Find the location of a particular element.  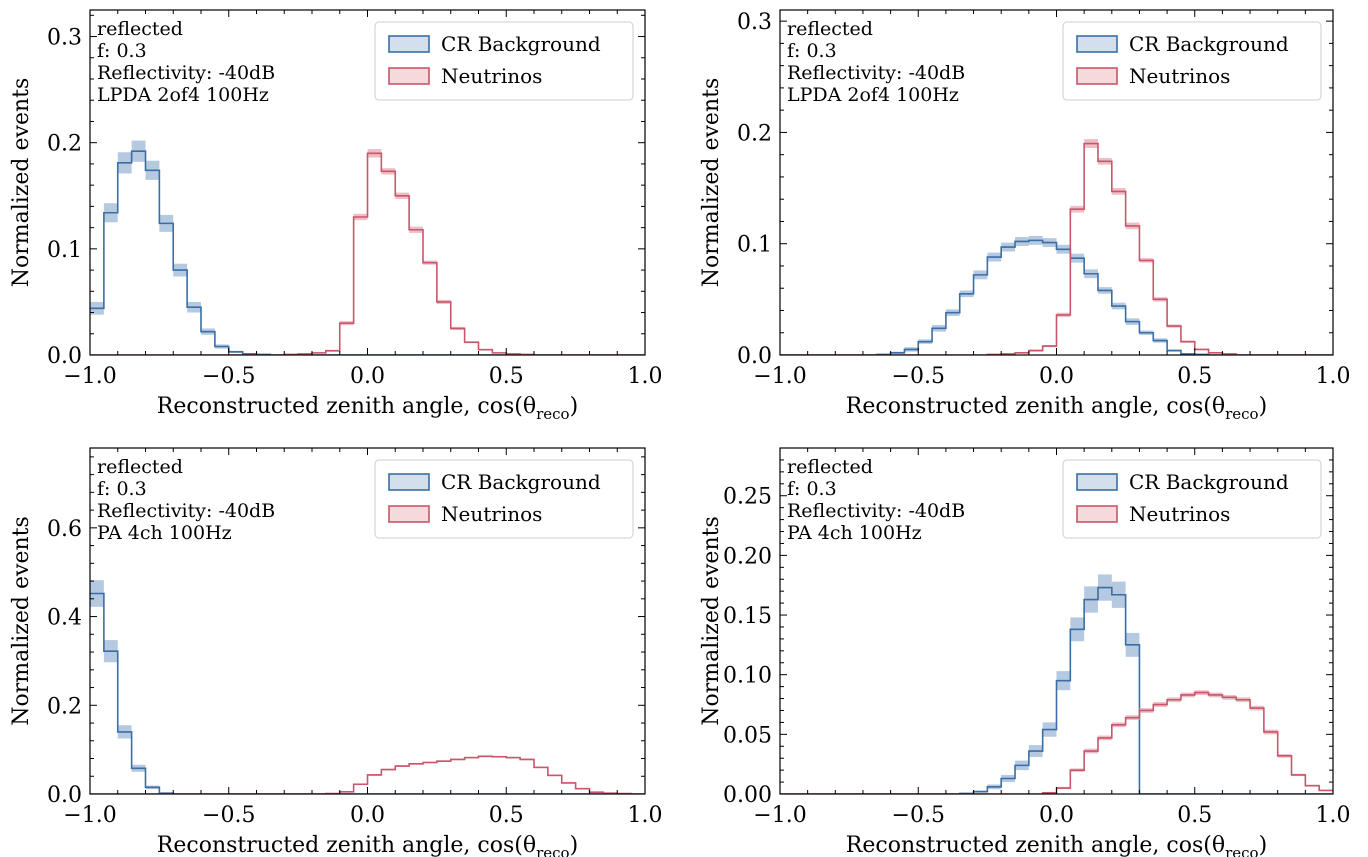

y-tick-label: 0.4 is located at coordinates (64, 618).